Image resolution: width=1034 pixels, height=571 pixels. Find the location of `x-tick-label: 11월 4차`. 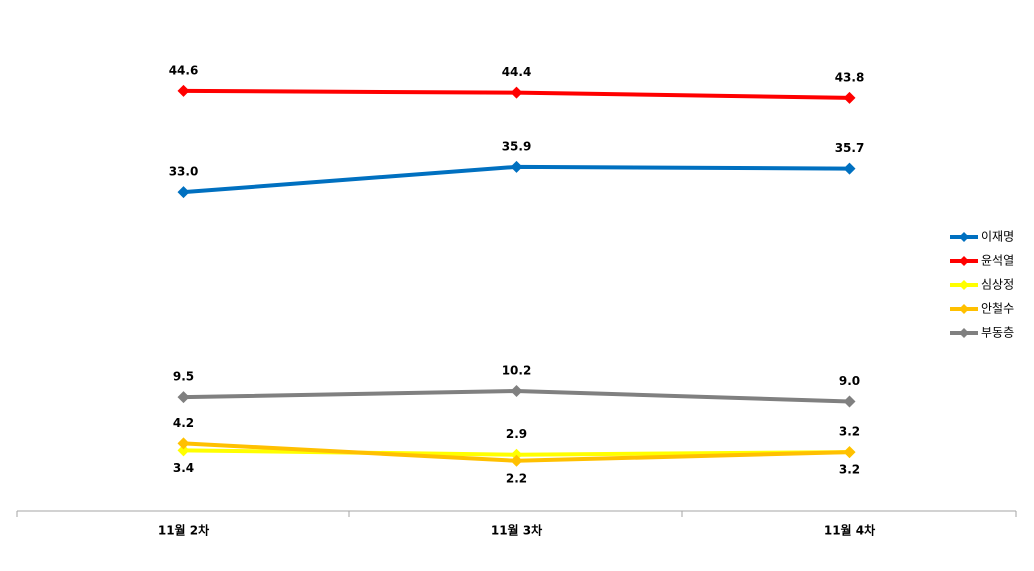

x-tick-label: 11월 4차 is located at coordinates (849, 530).